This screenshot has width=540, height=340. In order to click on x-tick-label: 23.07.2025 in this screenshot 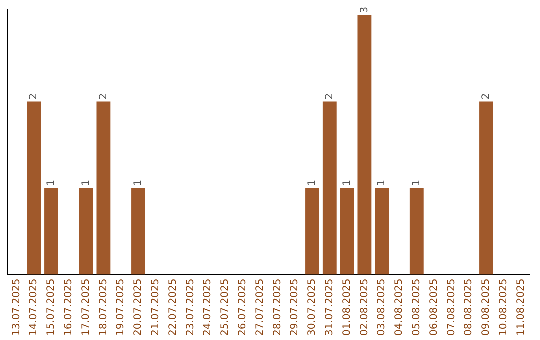, I will do `click(190, 307)`.